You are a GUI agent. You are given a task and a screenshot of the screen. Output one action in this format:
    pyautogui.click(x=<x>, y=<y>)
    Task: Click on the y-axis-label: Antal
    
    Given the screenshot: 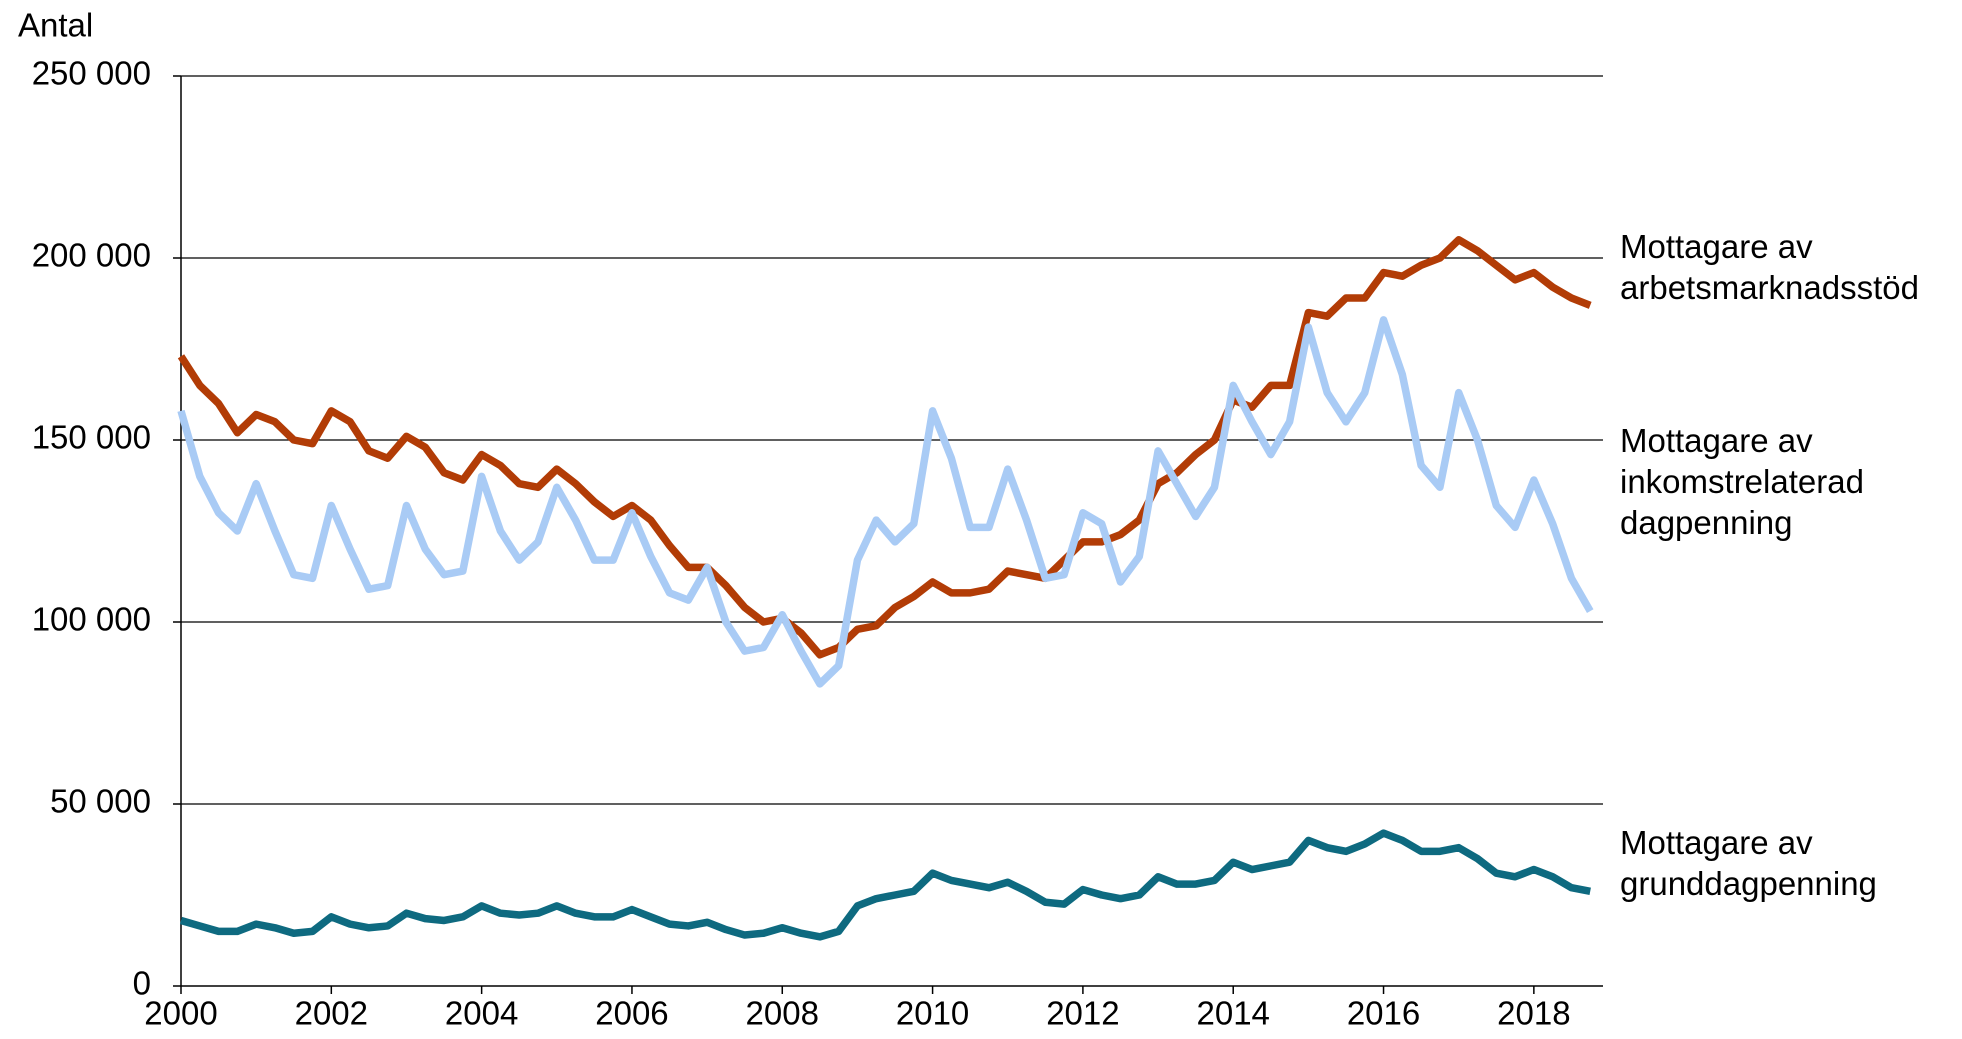 What is the action you would take?
    pyautogui.click(x=55, y=25)
    